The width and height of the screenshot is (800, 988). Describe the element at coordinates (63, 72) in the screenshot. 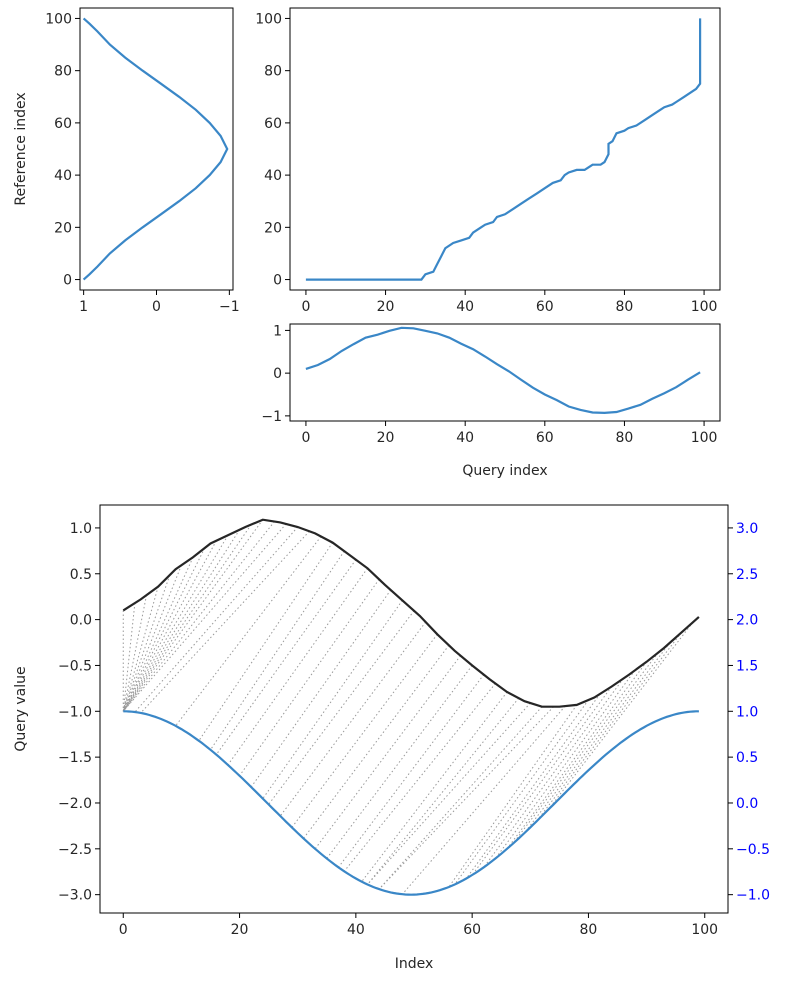

I see `reference-y-tick-label: 80` at that location.